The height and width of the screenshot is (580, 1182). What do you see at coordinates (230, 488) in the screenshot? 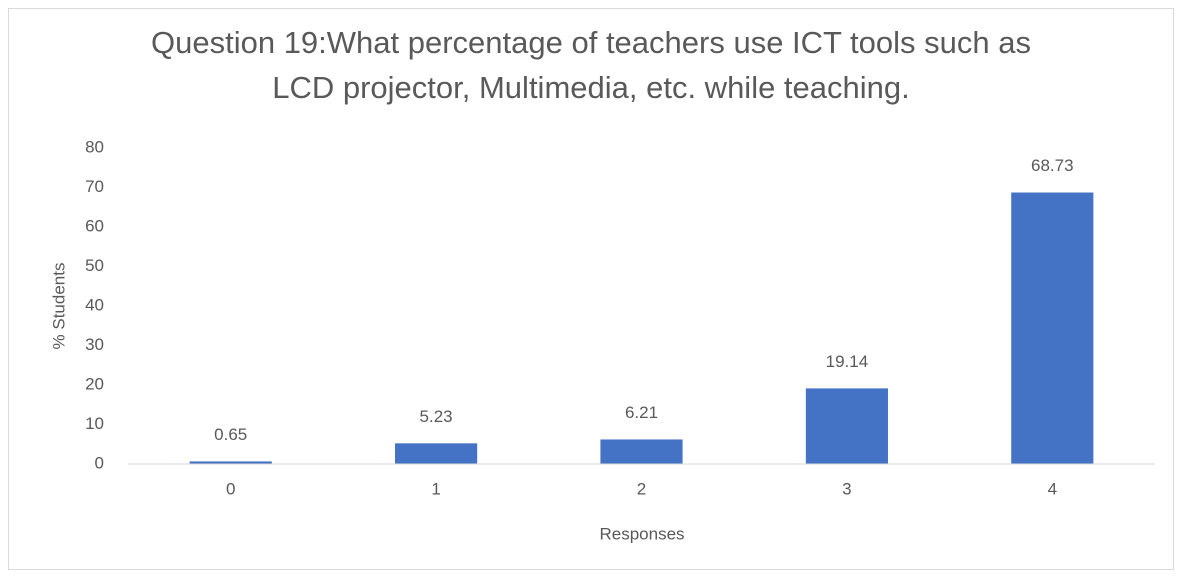
I see `x-tick-label: 0` at bounding box center [230, 488].